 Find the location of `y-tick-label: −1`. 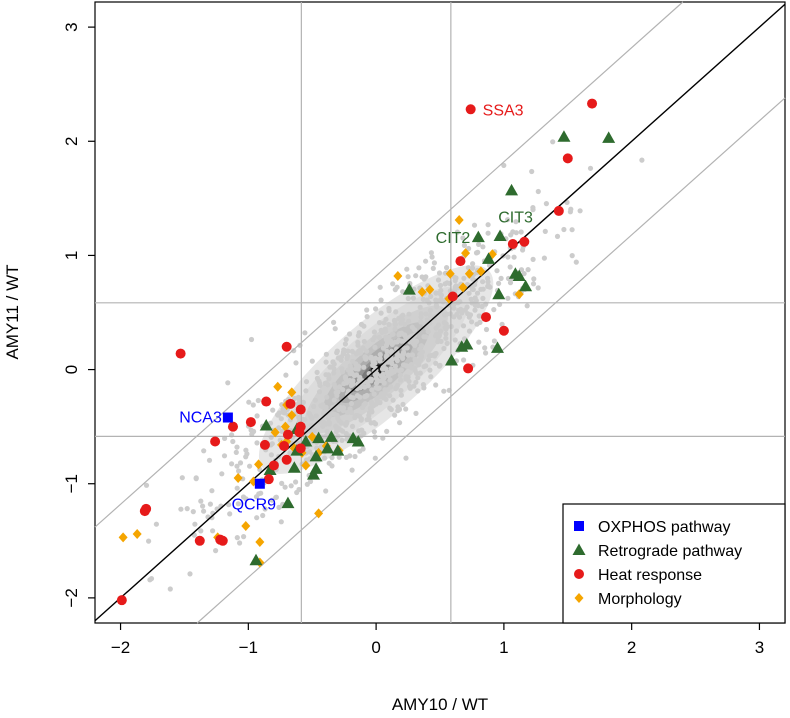

y-tick-label: −1 is located at coordinates (71, 483).